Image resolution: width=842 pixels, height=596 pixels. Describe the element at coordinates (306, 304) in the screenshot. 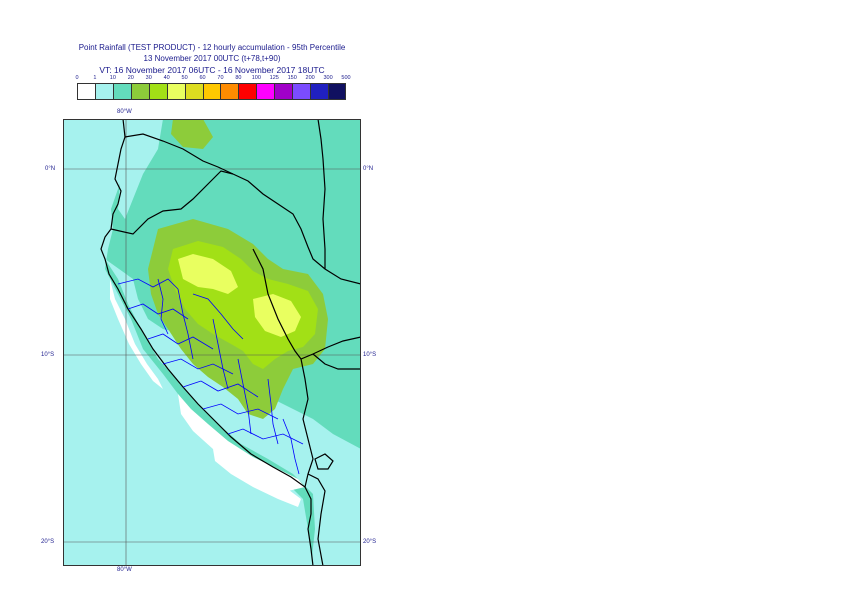

I see `border-peru-brazil` at that location.